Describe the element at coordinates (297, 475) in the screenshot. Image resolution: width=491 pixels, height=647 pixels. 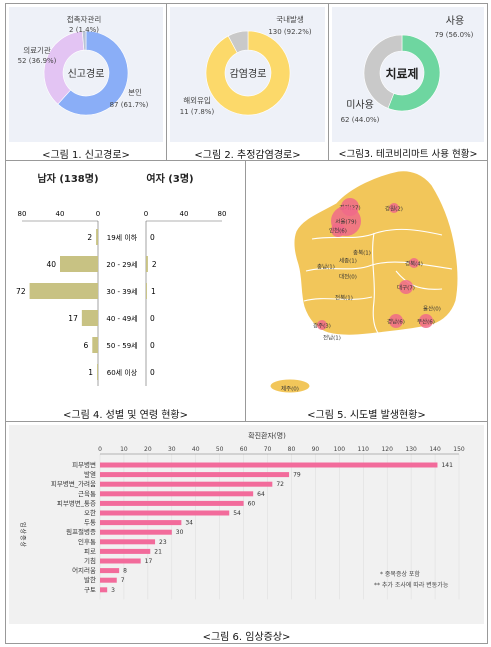
I see `symptom-value: 79` at that location.